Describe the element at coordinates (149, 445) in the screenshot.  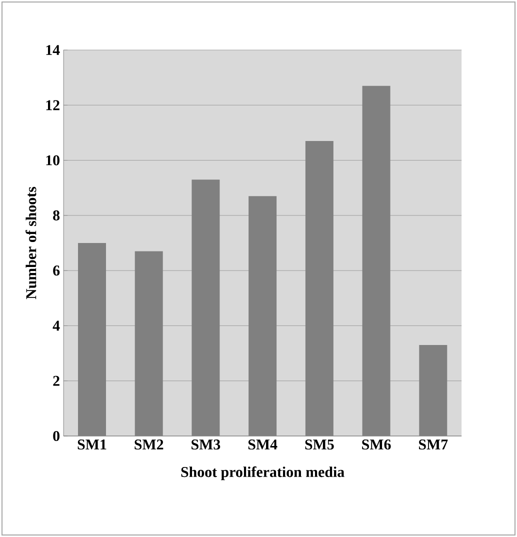
I see `x-tick-label: SM2` at that location.